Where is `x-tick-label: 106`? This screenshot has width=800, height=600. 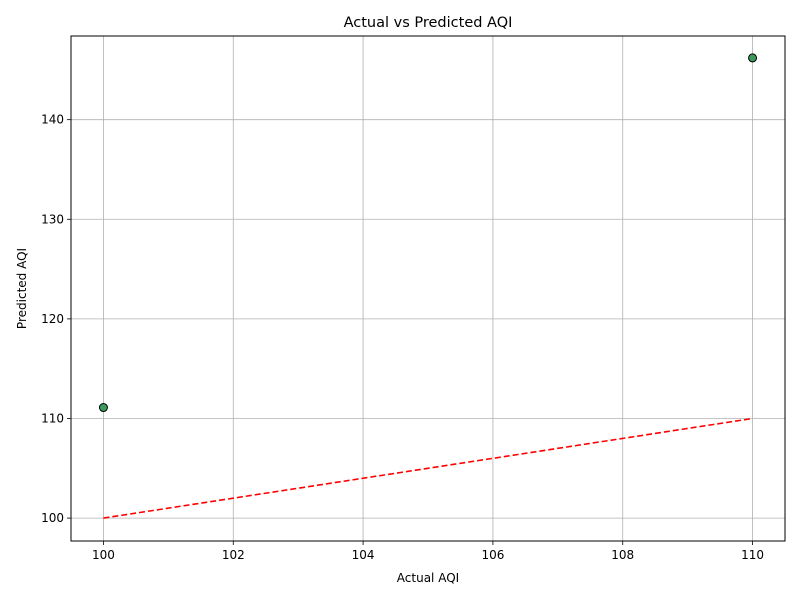 x-tick-label: 106 is located at coordinates (492, 555).